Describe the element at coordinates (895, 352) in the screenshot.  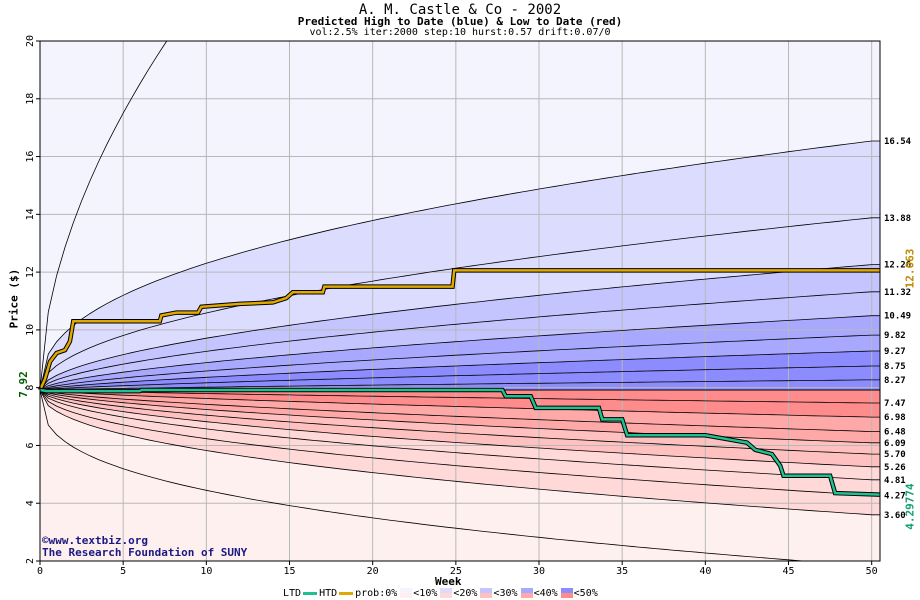
I see `upper-end-label-7: 9.27` at that location.